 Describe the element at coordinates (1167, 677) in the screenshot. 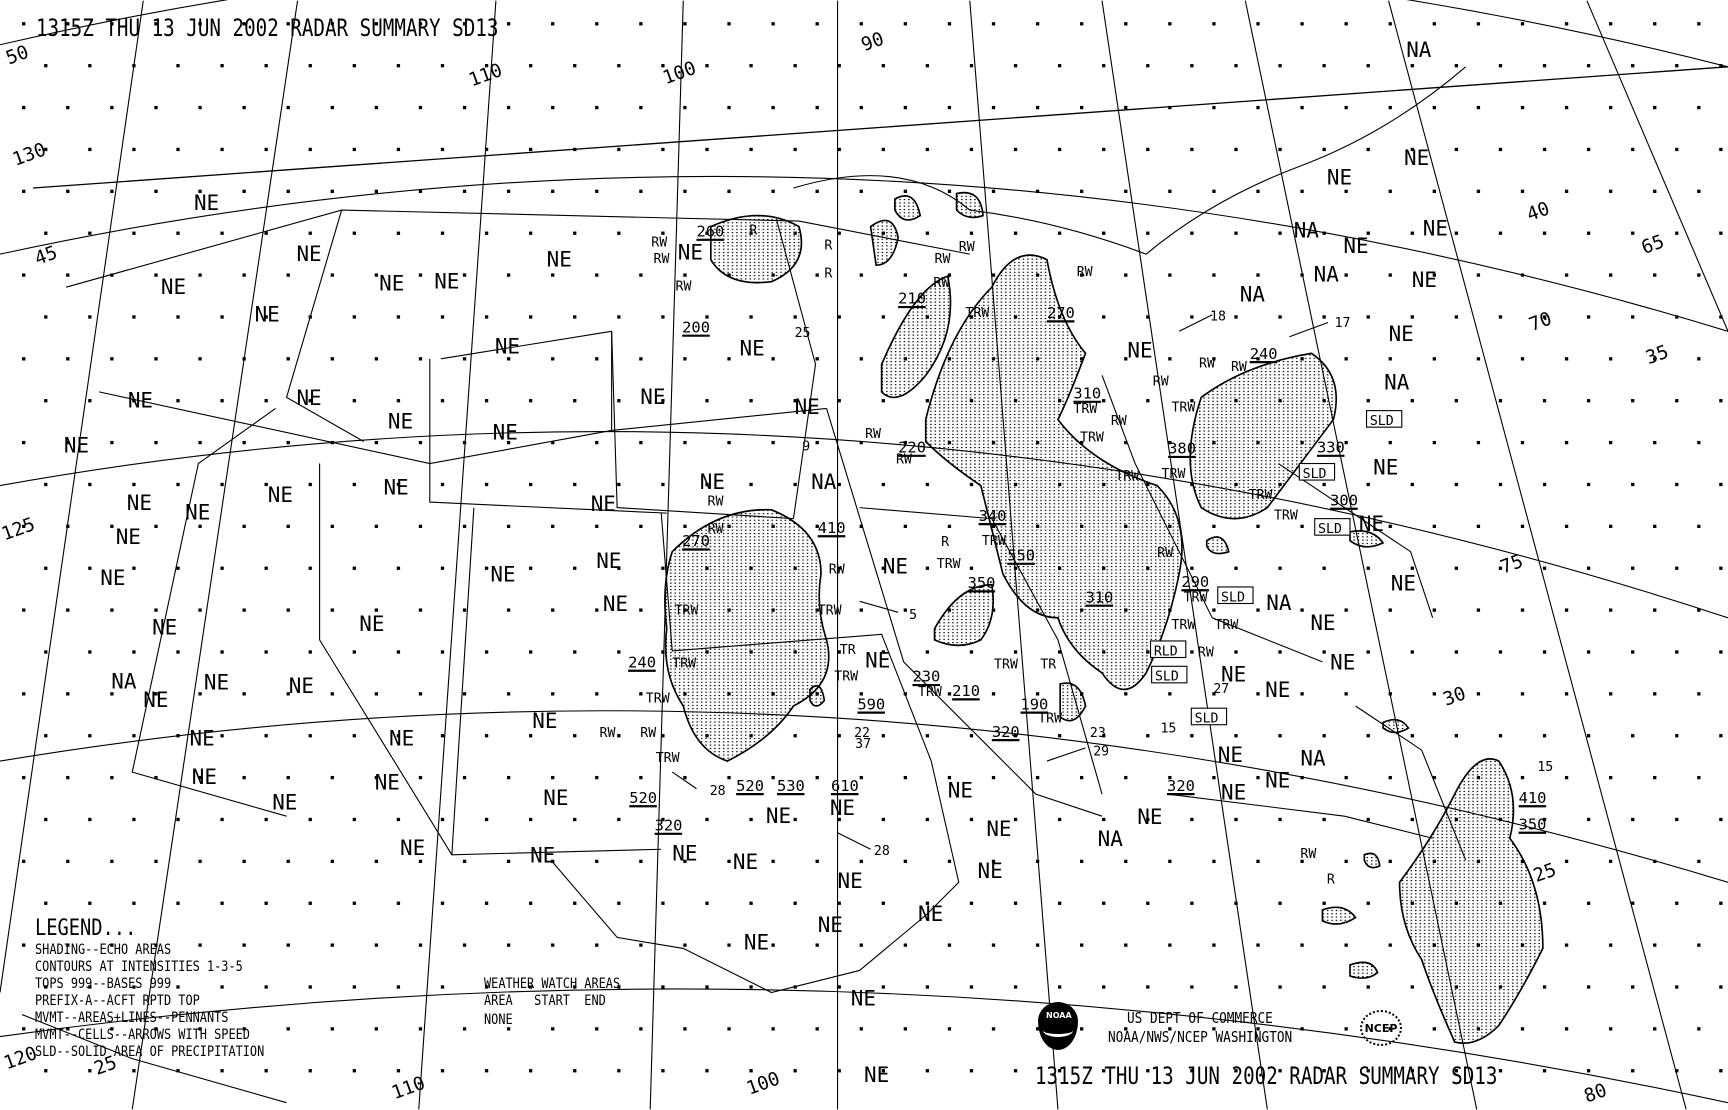

I see `sld-label: SLD` at that location.